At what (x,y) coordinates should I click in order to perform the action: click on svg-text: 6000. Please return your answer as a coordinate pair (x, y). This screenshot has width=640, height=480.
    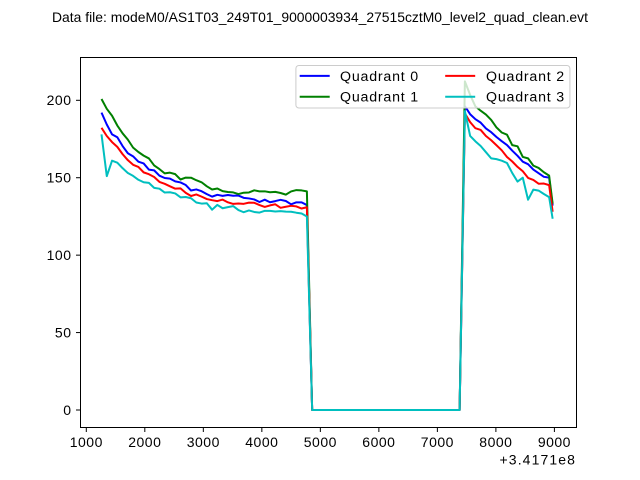
    Looking at the image, I should click on (378, 442).